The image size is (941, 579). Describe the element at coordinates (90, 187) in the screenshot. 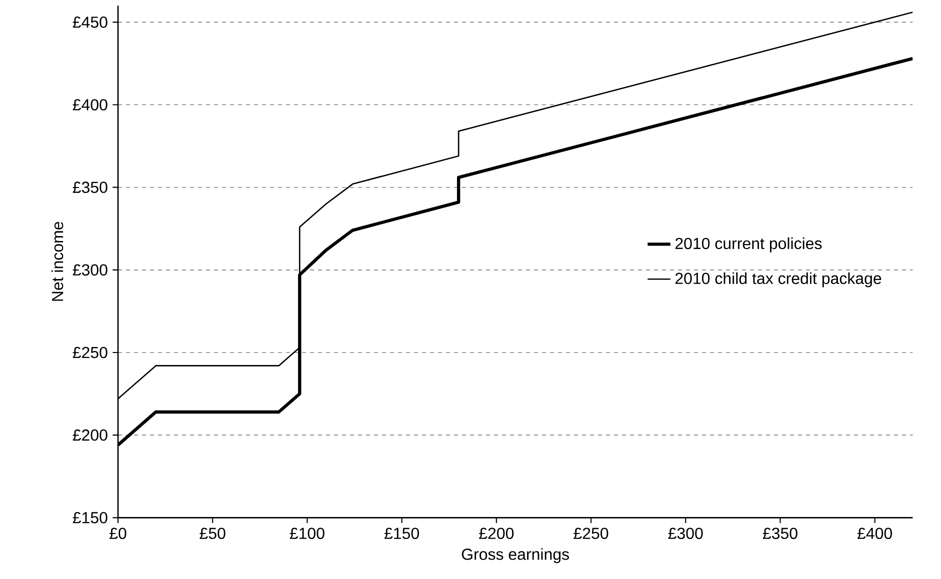

I see `y-tick-label: £350` at that location.